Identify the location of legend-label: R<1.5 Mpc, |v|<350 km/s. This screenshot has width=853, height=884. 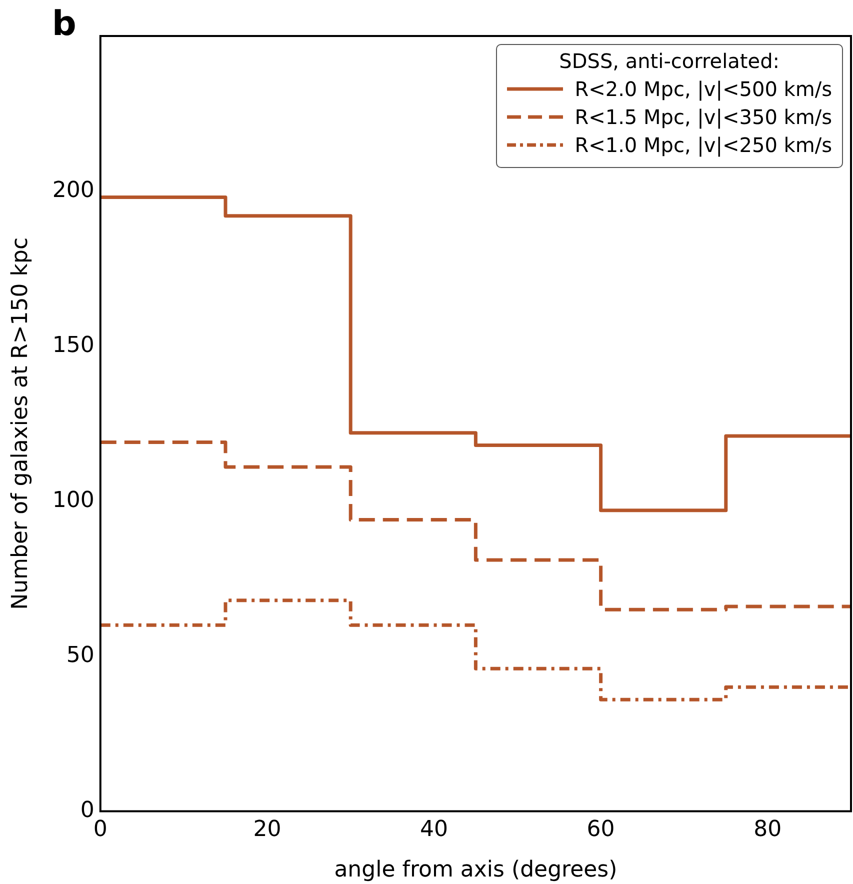
(703, 117).